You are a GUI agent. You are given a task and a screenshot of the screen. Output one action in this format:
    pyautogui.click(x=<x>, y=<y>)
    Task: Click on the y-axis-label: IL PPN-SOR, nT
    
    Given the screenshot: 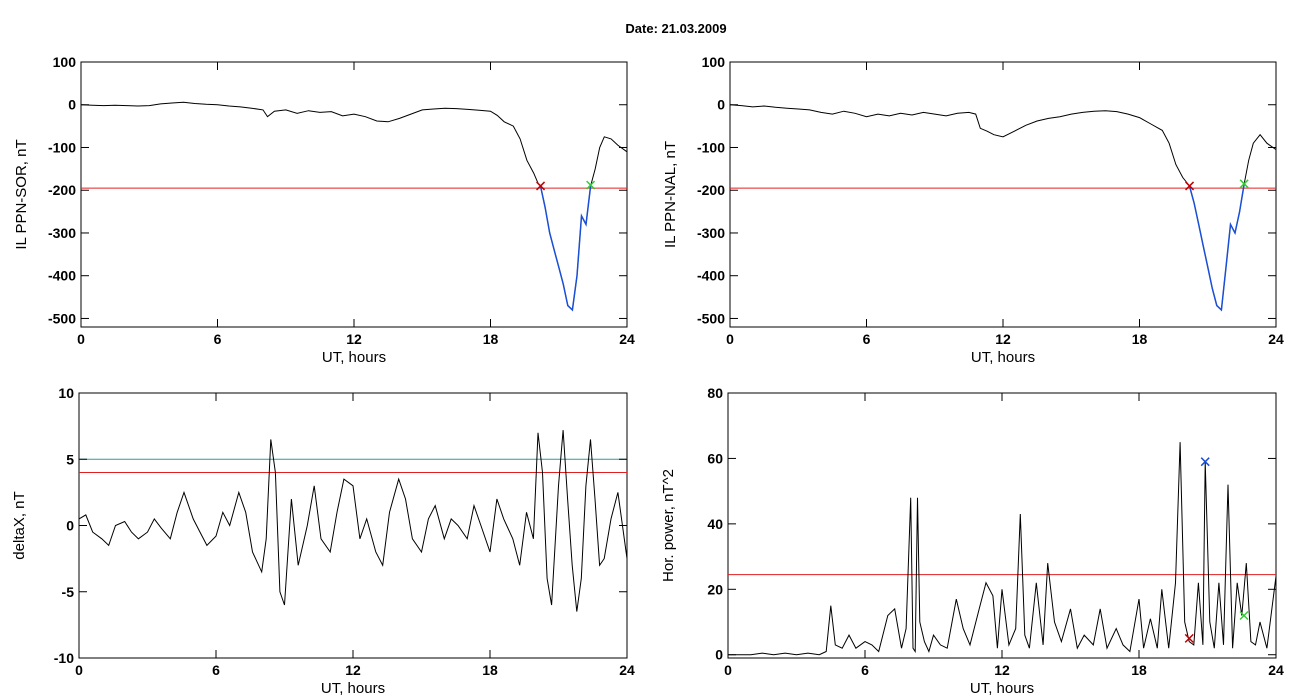 What is the action you would take?
    pyautogui.click(x=21, y=194)
    